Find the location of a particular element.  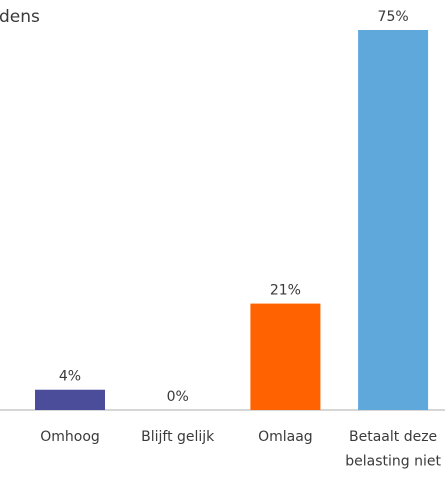

x-tick-label: Betaalt deze belasting niet is located at coordinates (393, 449).